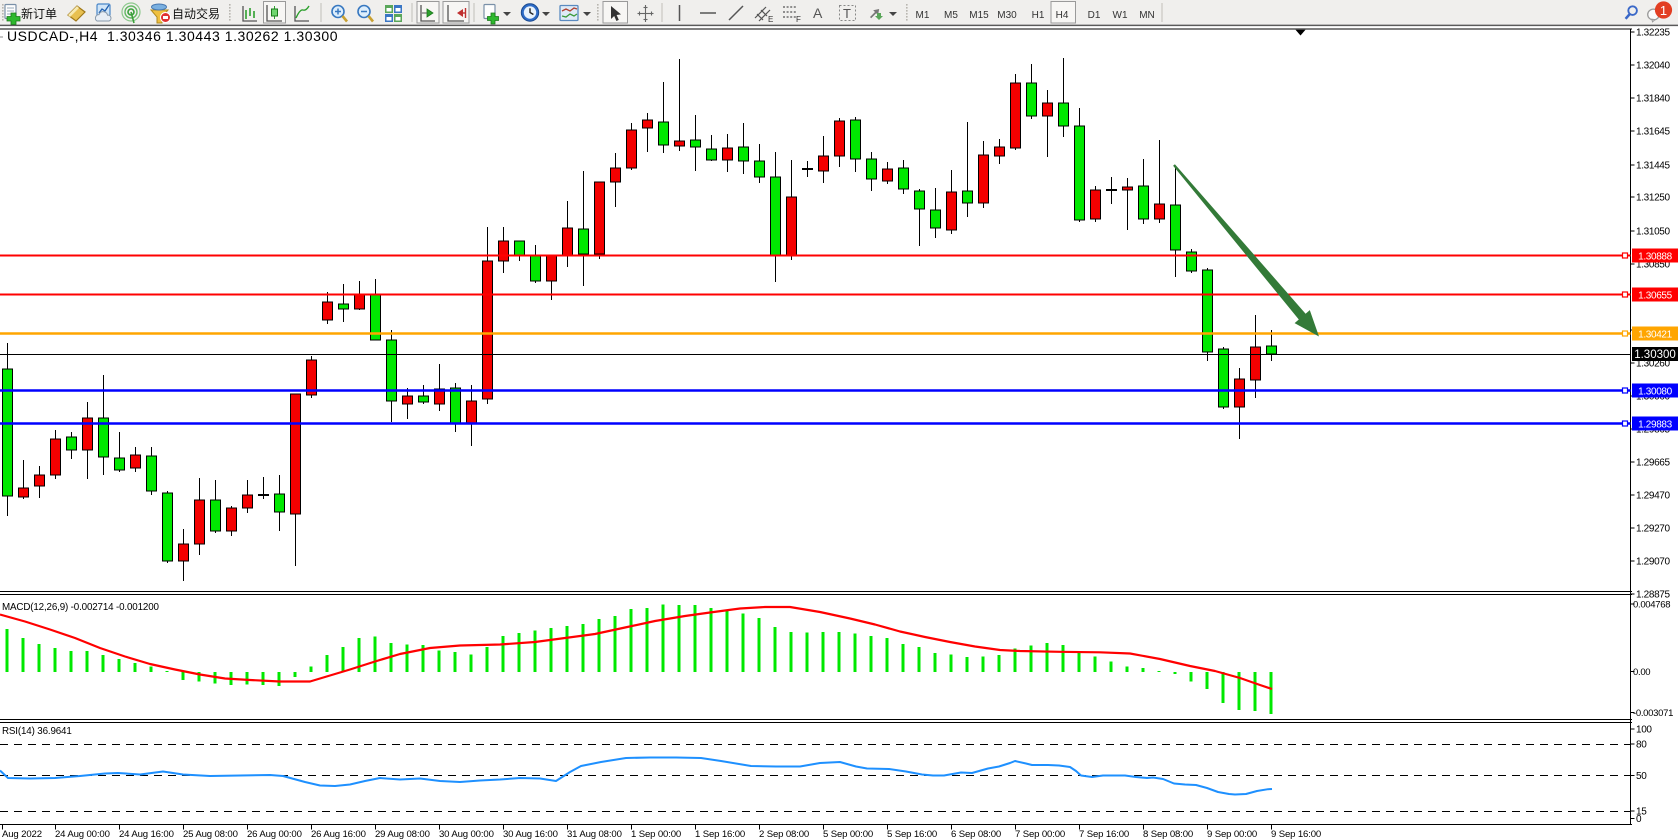 Image resolution: width=1678 pixels, height=840 pixels. I want to click on svg-text: 9 Sep 00:00, so click(1232, 834).